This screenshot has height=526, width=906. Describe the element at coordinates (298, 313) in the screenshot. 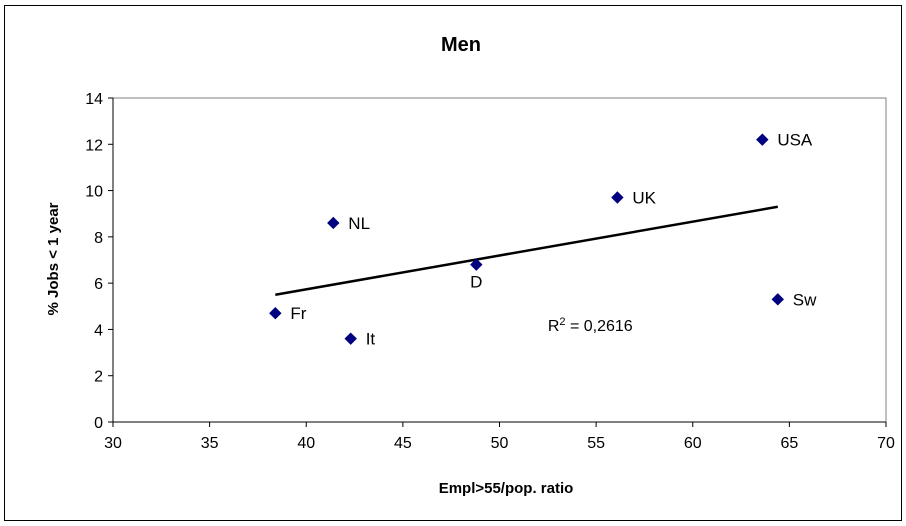

I see `point-label-fr: Fr` at that location.